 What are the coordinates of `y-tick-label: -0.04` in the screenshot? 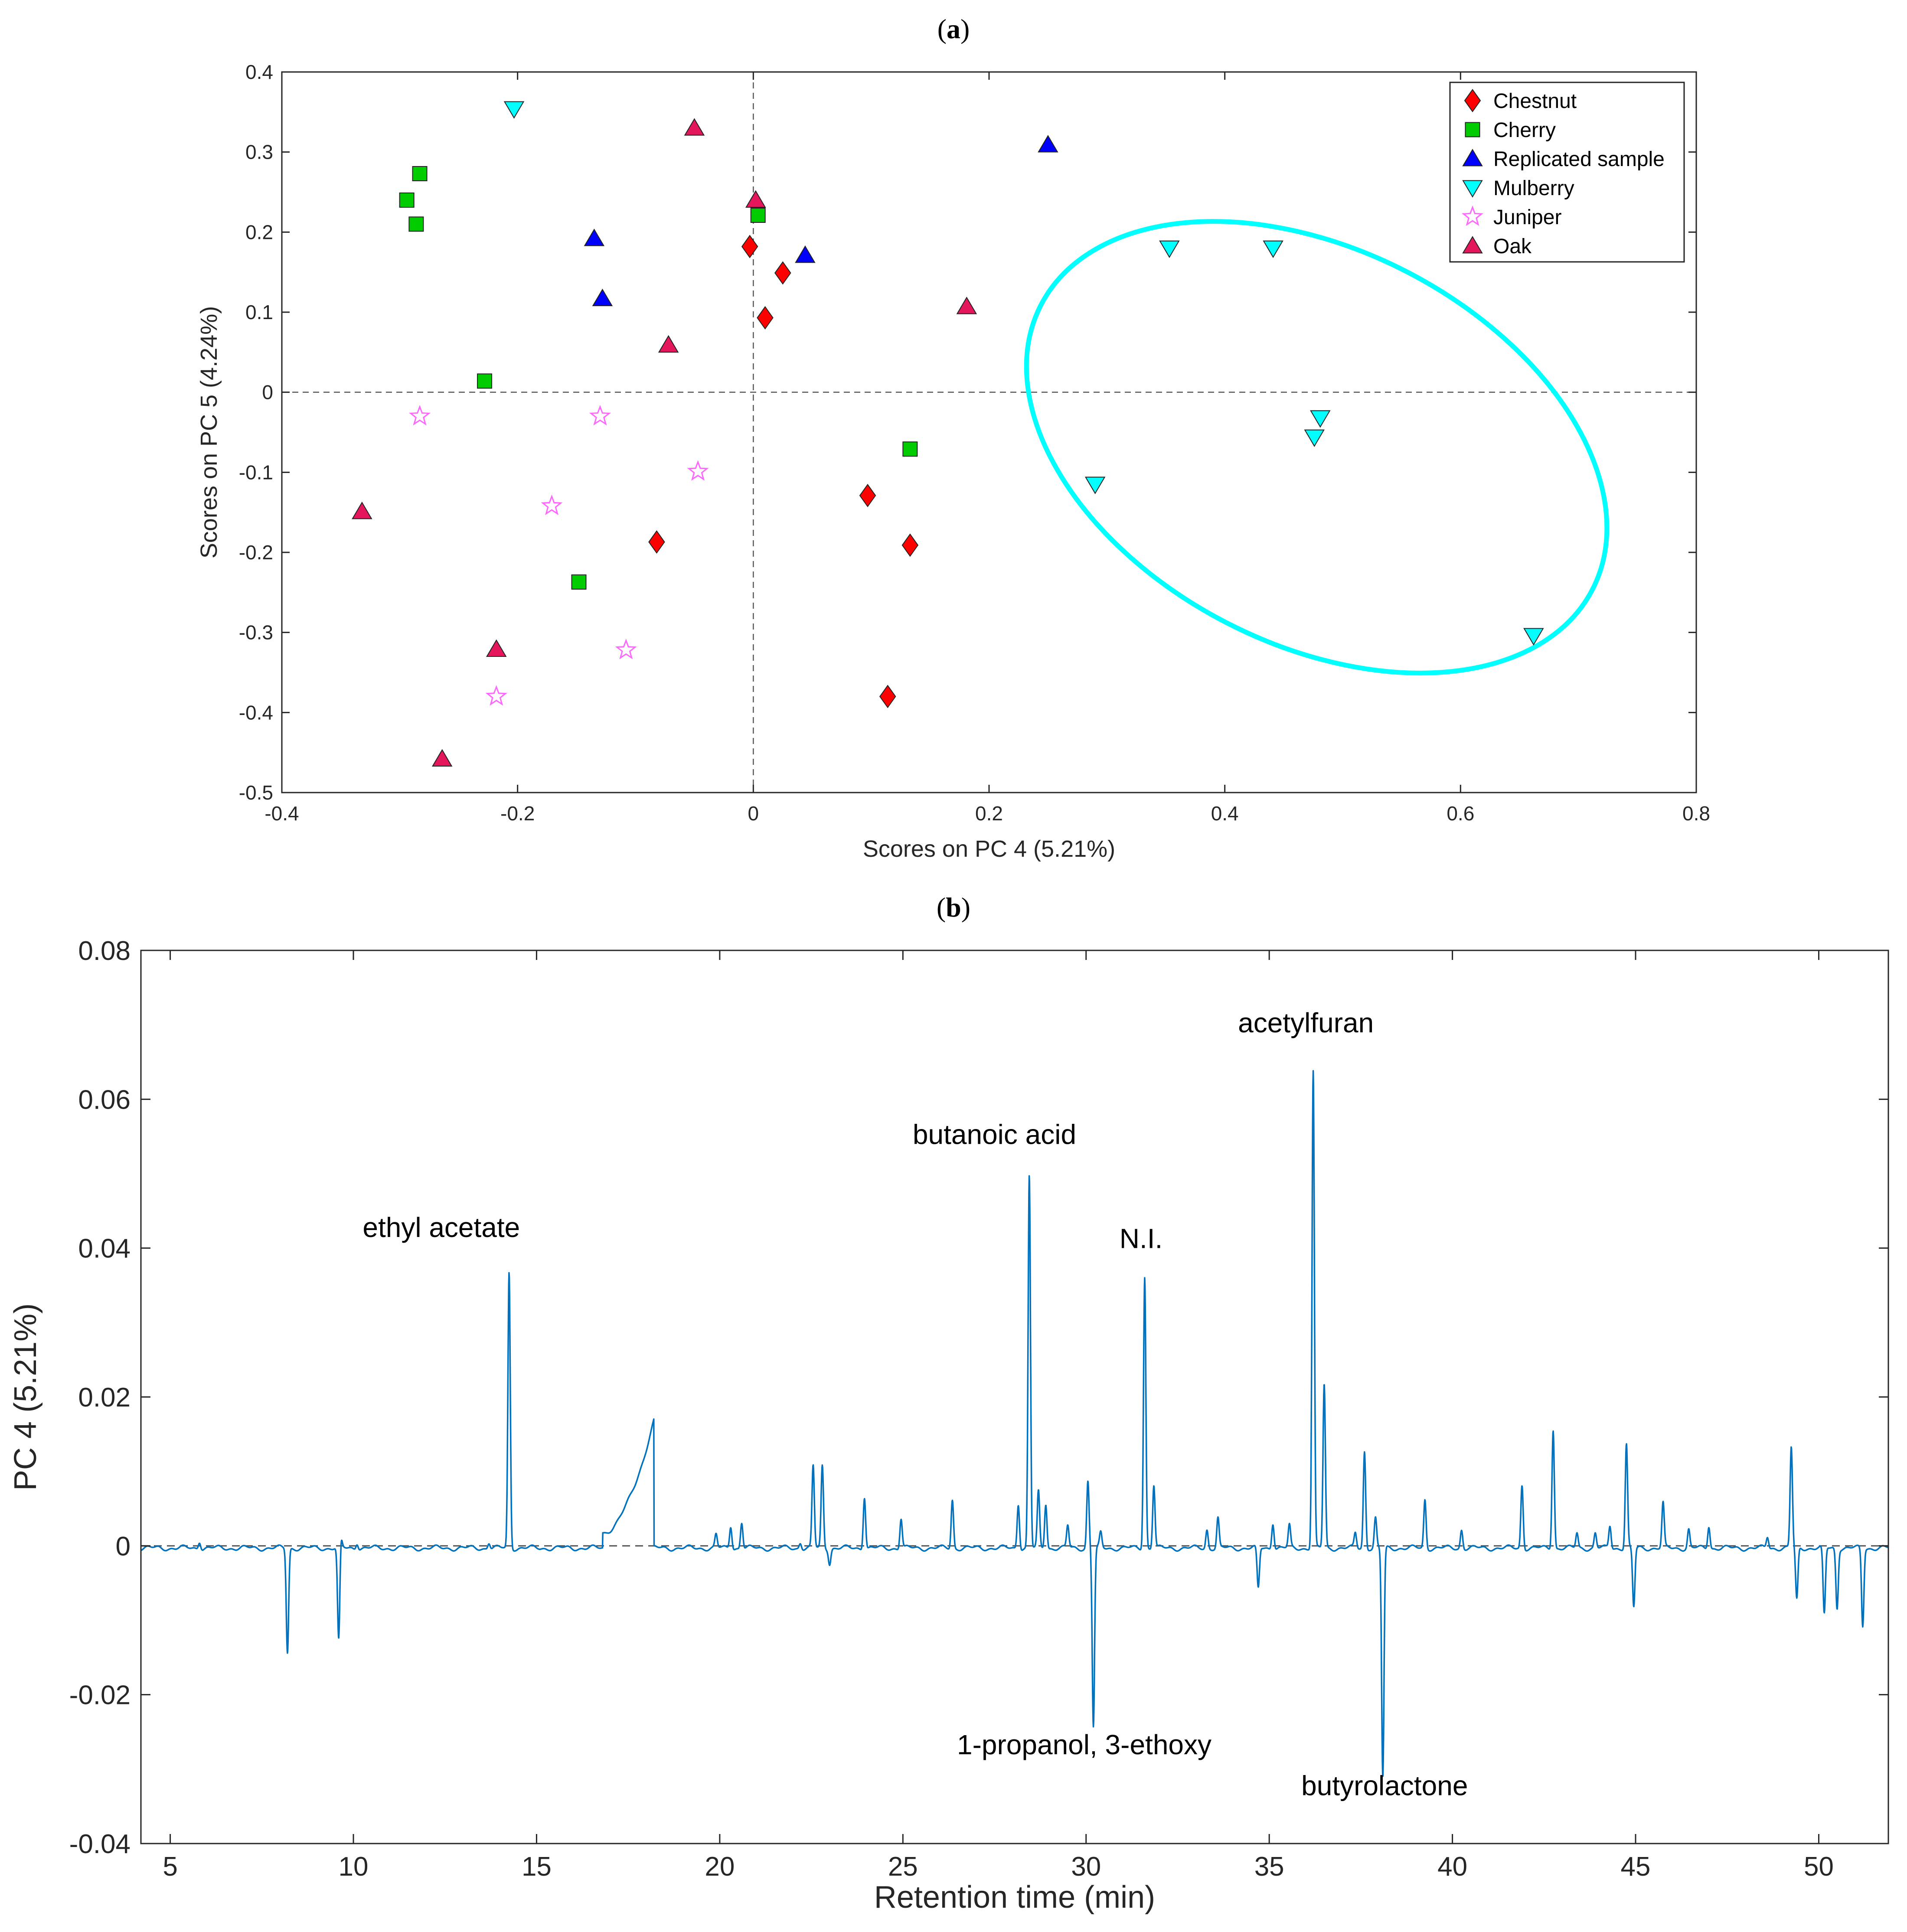 It's located at (100, 1844).